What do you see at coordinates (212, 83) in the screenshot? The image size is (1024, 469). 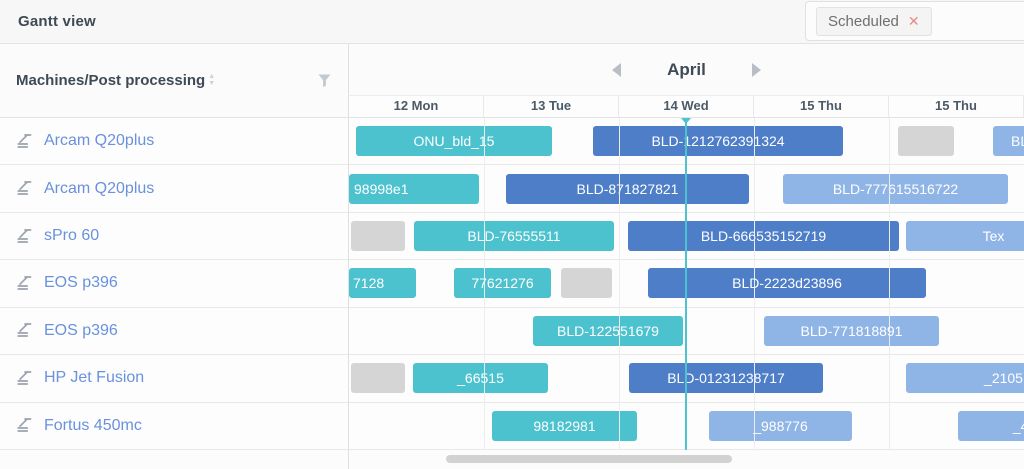 I see `sort-down-arrow: ▼` at bounding box center [212, 83].